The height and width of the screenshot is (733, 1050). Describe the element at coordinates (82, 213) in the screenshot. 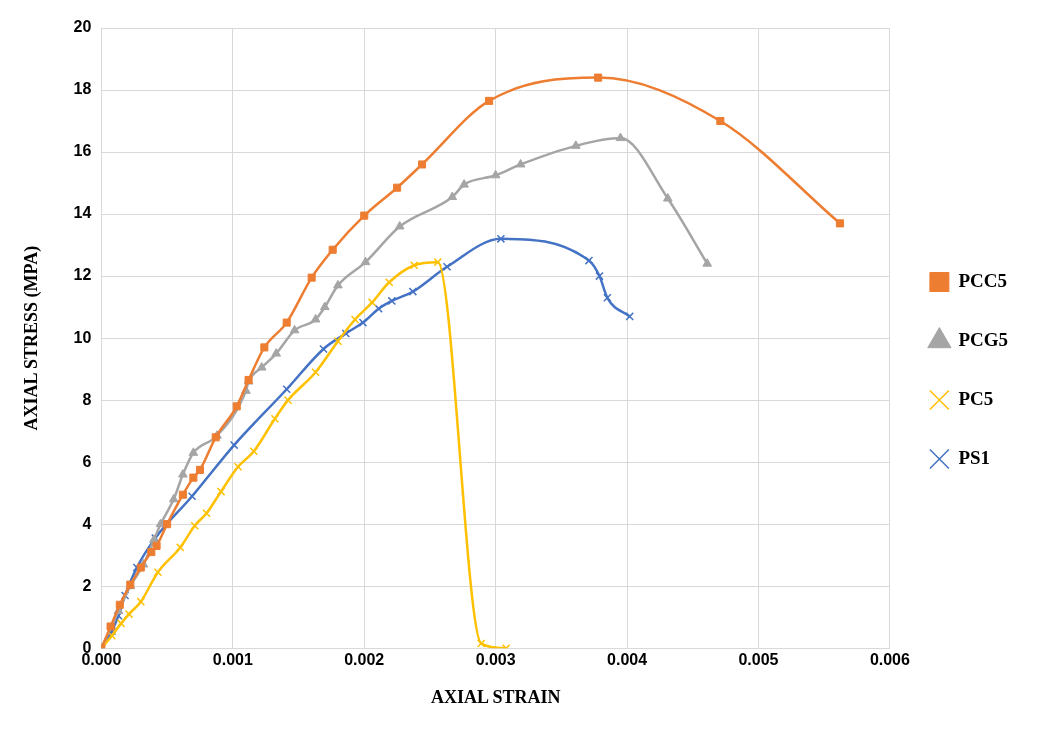

I see `y-tick-label: 14` at that location.